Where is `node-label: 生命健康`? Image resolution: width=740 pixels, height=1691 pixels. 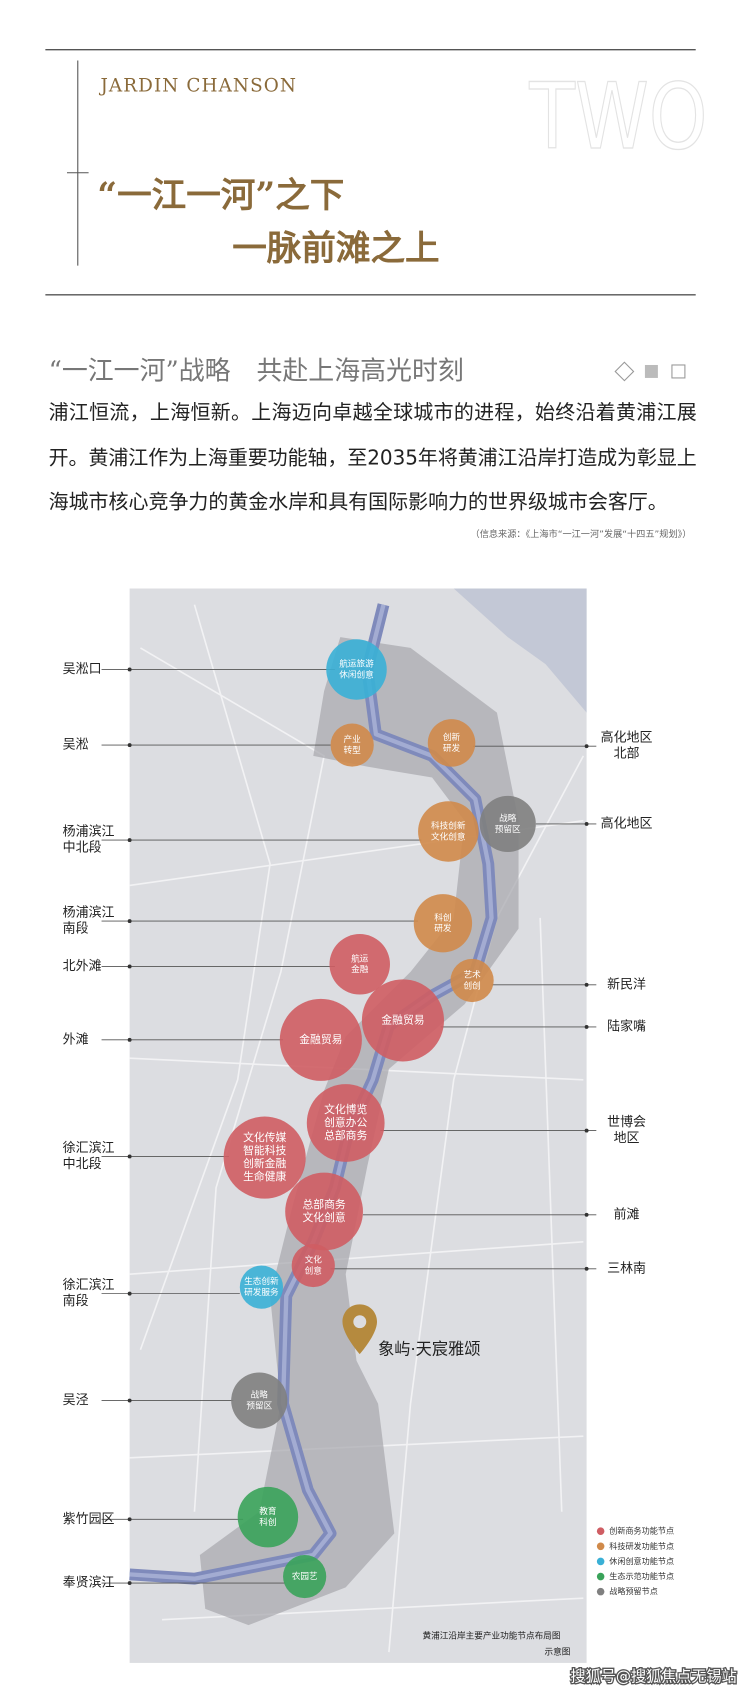
node-label: 生命健康 is located at coordinates (264, 1176).